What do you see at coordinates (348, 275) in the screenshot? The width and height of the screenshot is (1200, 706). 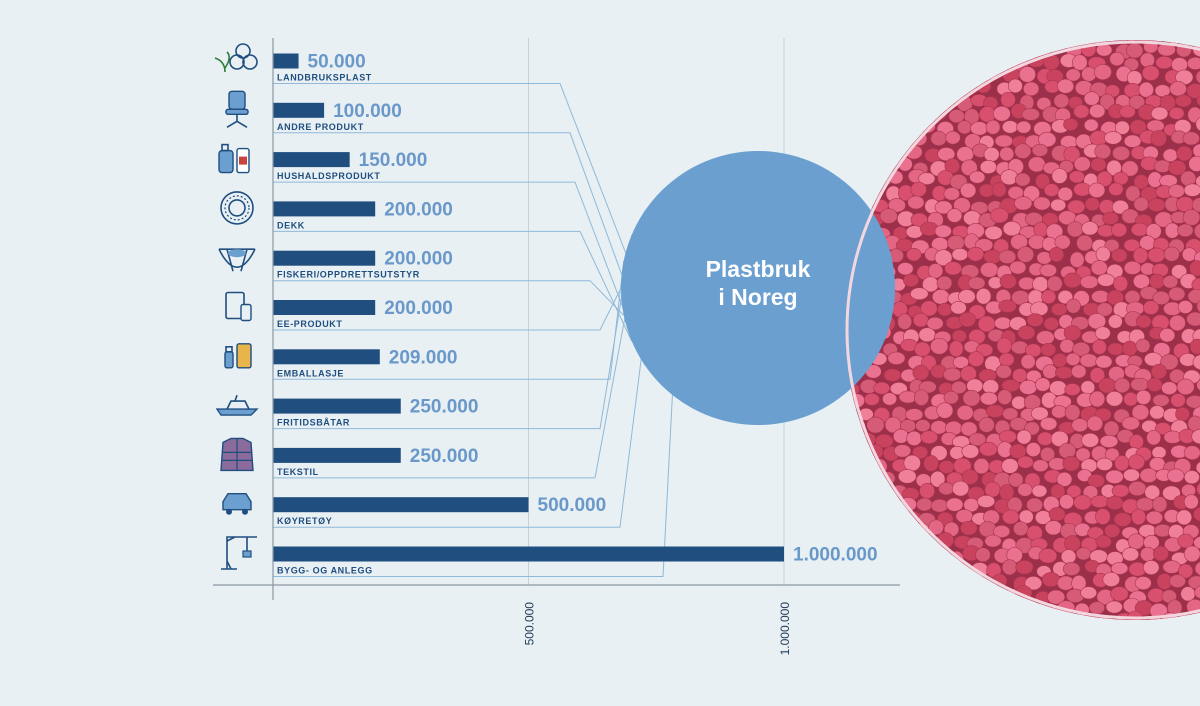 I see `bar-category-label: FISKERI/OPPDRETTSUTSTYR` at bounding box center [348, 275].